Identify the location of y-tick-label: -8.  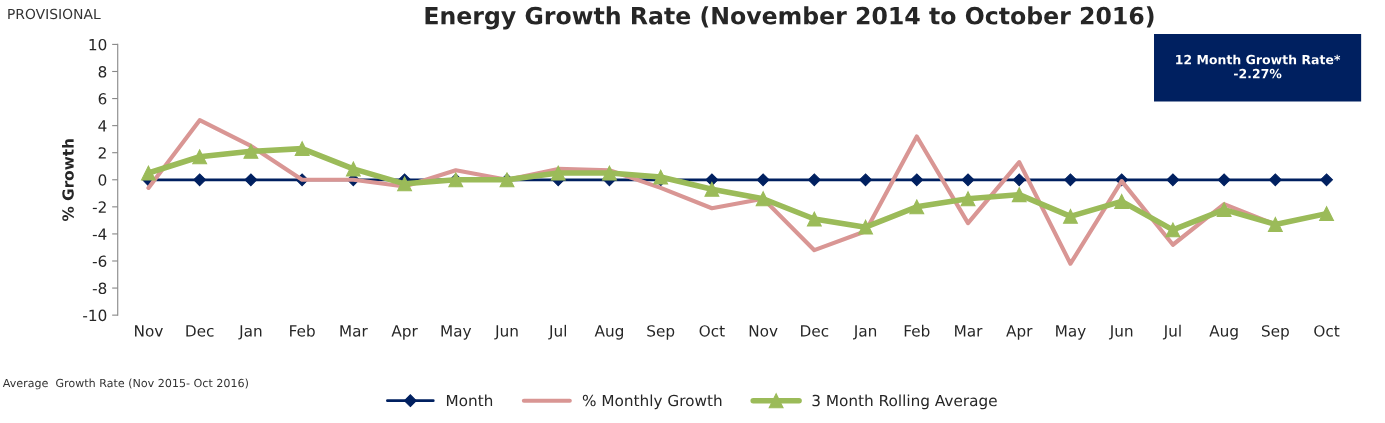
(99, 288).